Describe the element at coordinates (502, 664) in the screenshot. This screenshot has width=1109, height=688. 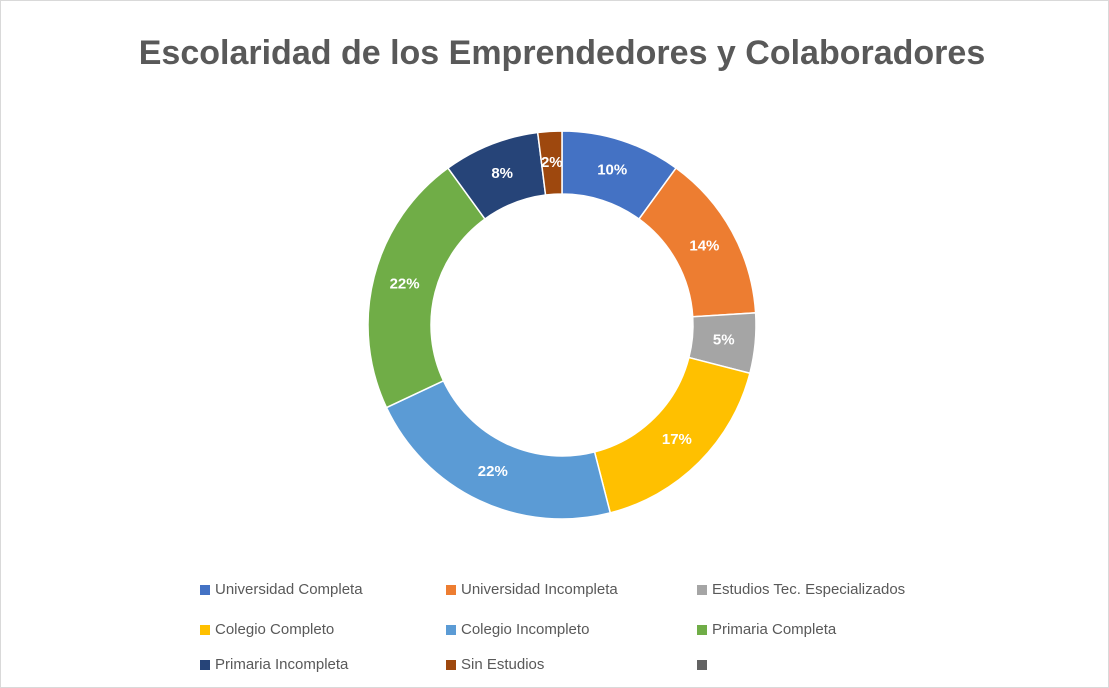
I see `legend-label: Sin Estudios` at that location.